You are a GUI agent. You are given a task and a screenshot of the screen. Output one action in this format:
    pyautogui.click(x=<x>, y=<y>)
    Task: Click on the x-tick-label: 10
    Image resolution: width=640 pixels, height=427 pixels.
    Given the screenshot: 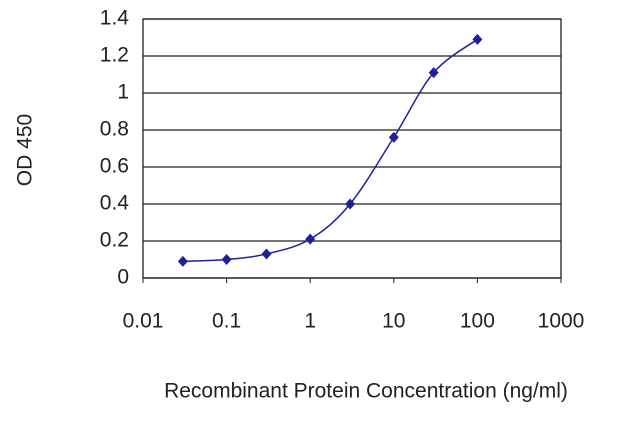 What is the action you would take?
    pyautogui.click(x=393, y=321)
    